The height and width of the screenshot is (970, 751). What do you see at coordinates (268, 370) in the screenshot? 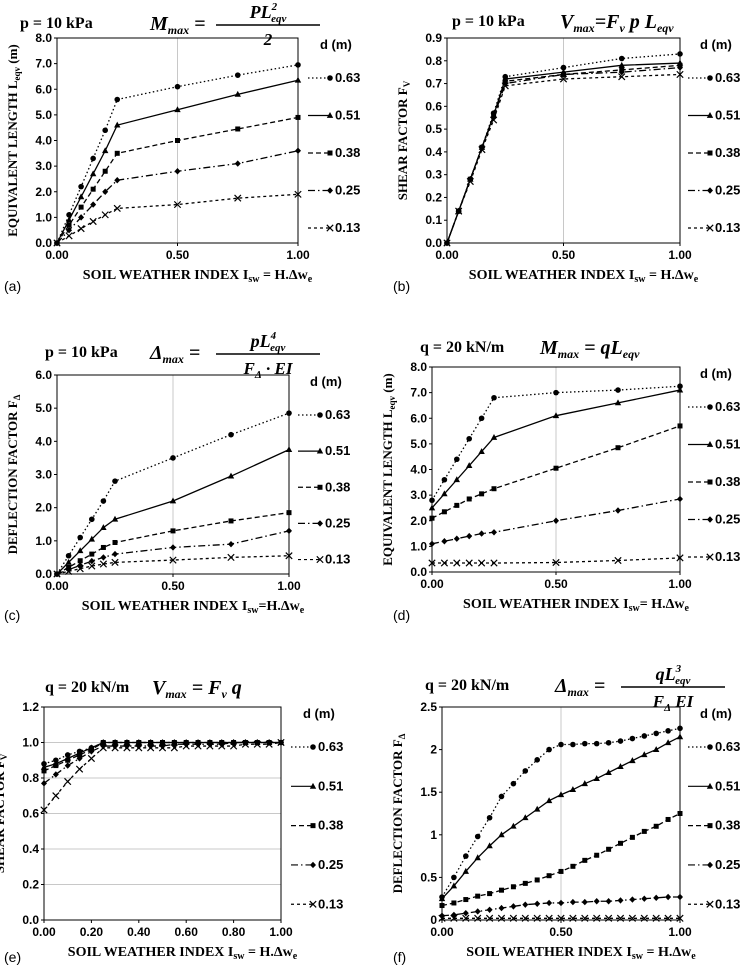
I see `formula-denominator: FΔ · EI` at bounding box center [268, 370].